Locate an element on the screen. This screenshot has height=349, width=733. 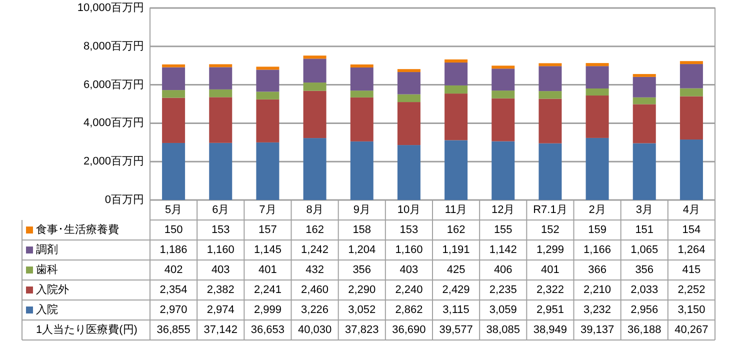
data-label: 150 is located at coordinates (173, 230).